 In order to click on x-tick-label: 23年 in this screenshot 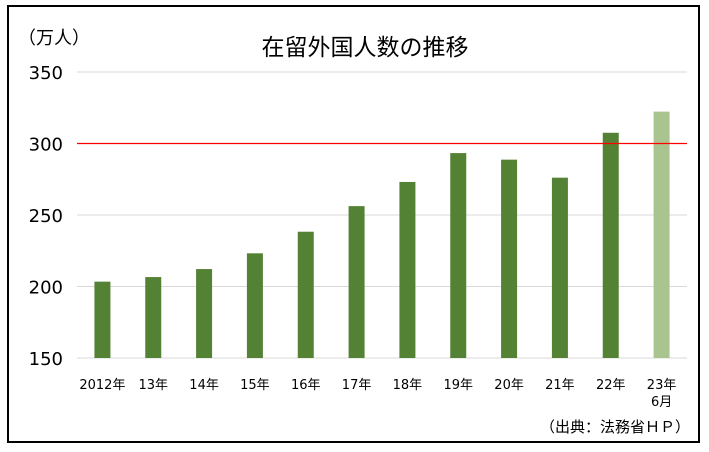, I will do `click(662, 385)`.